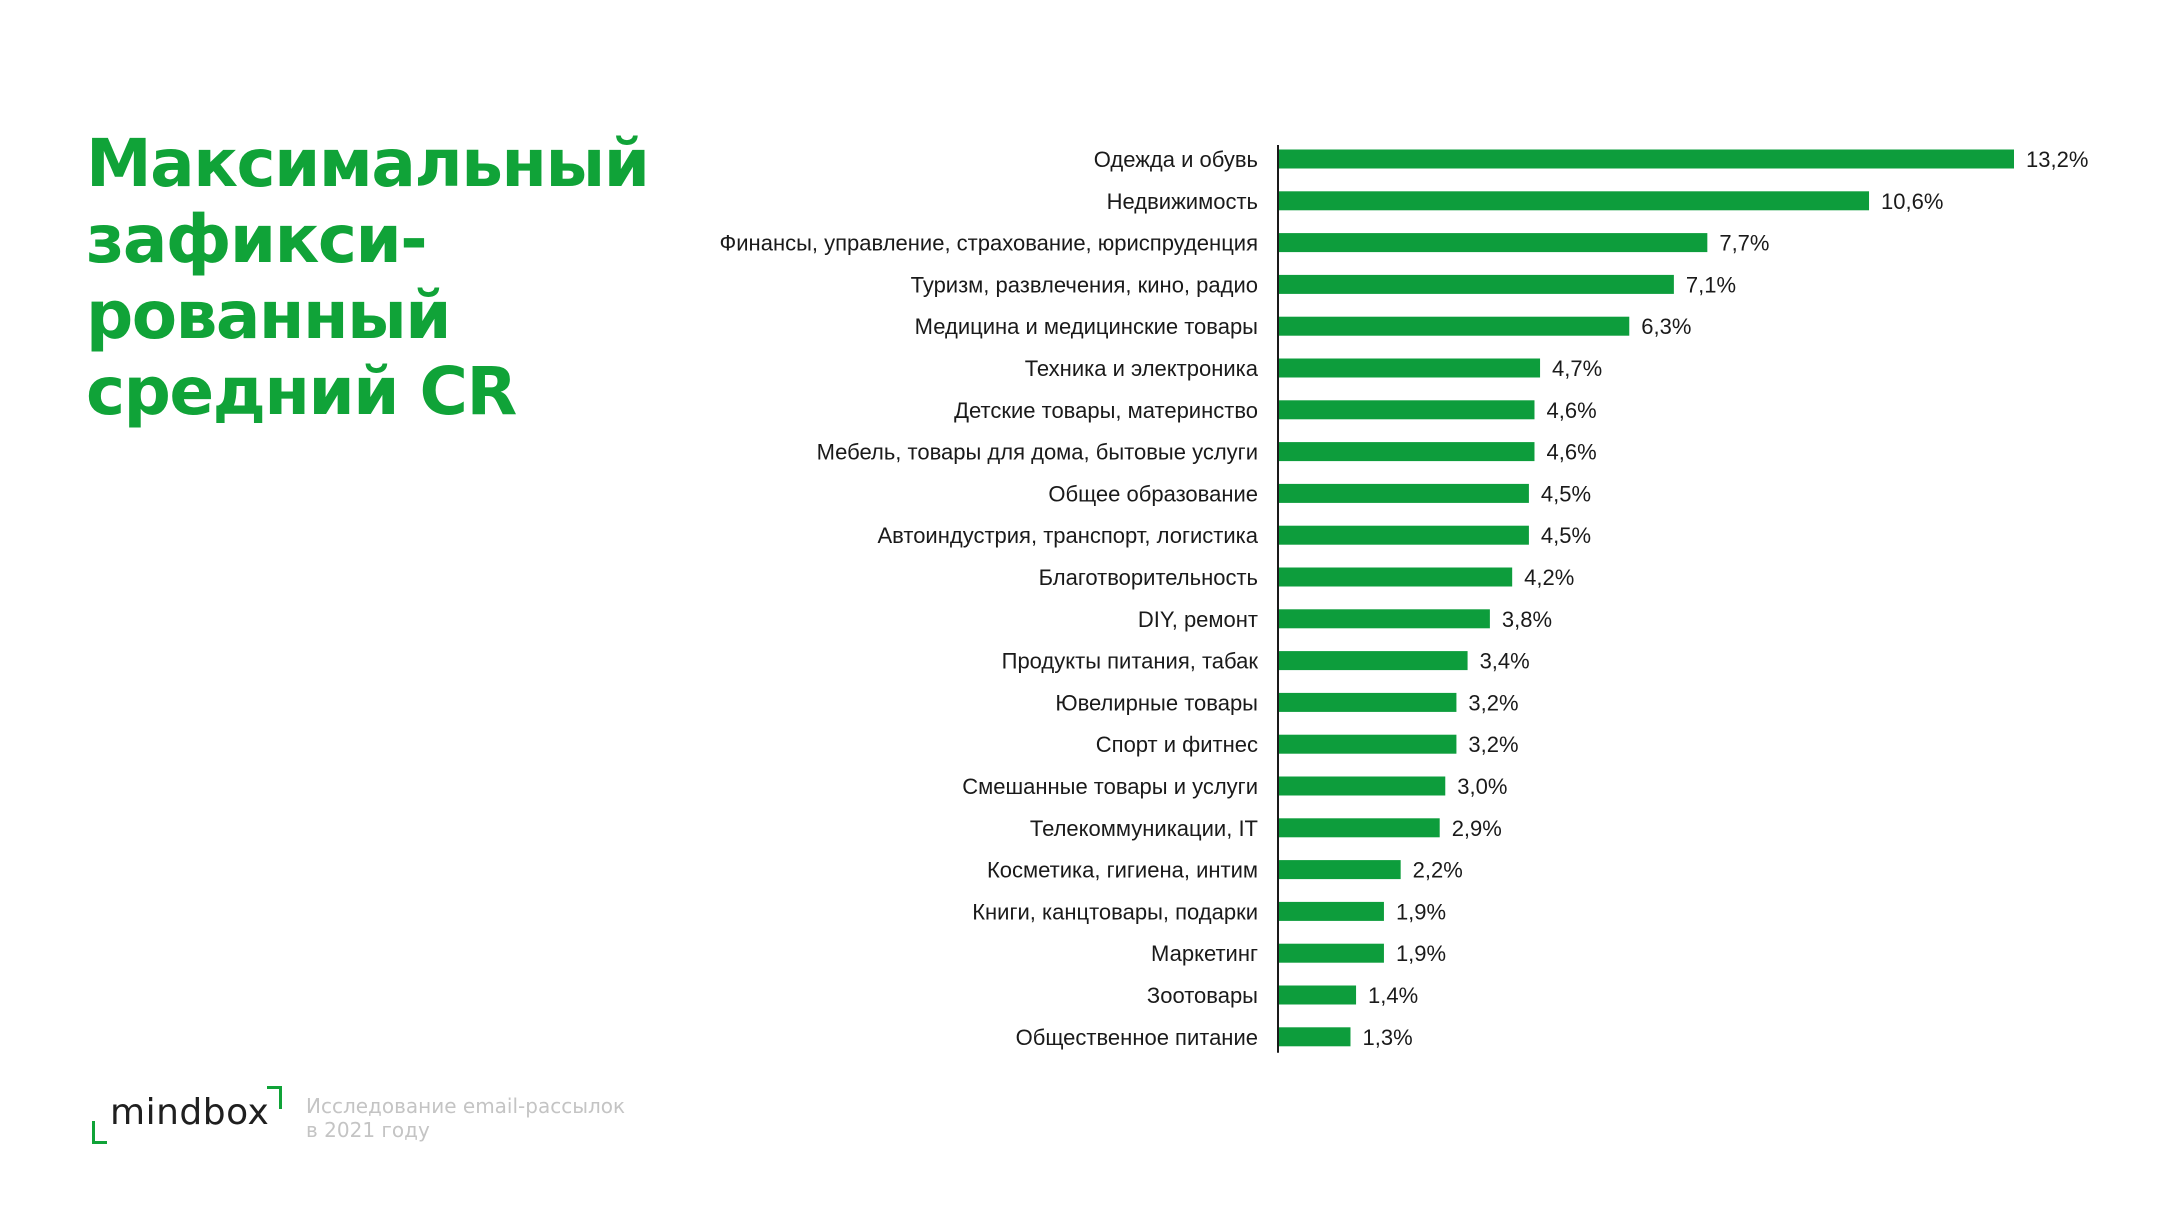 The image size is (2181, 1227). I want to click on category-label: Продукты питания, табак, so click(1130, 661).